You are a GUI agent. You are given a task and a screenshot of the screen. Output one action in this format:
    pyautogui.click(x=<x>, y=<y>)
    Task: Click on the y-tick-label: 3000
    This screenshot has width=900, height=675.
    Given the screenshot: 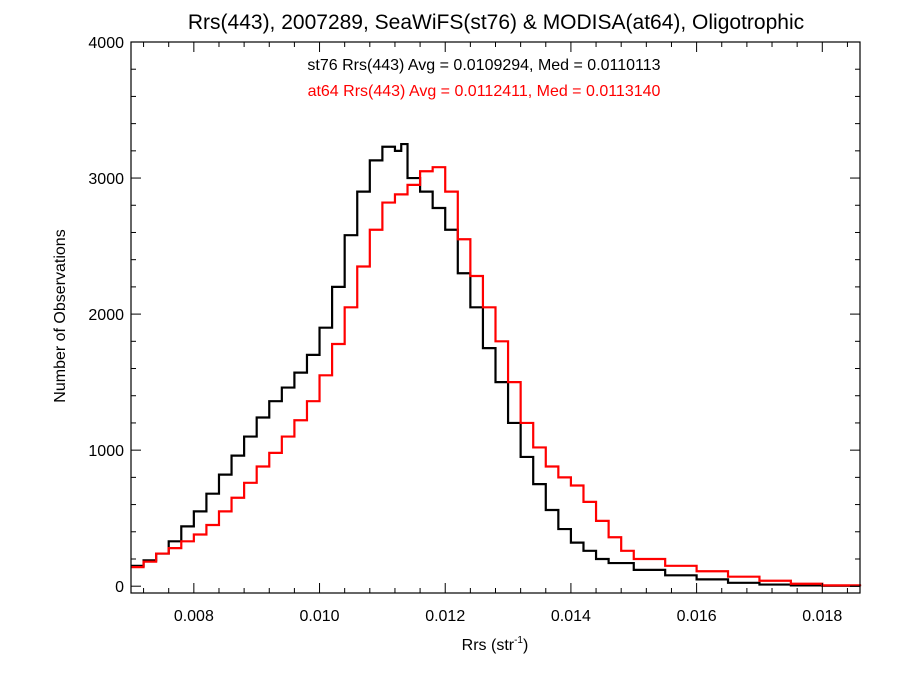 What is the action you would take?
    pyautogui.click(x=106, y=179)
    